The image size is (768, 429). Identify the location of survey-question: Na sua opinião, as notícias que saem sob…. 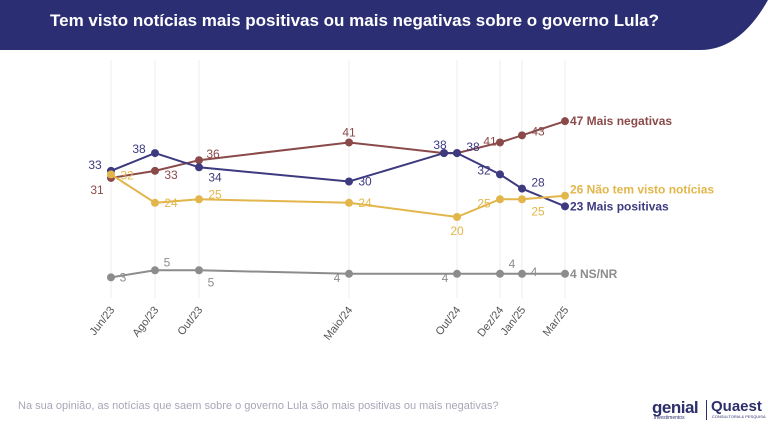
(258, 406).